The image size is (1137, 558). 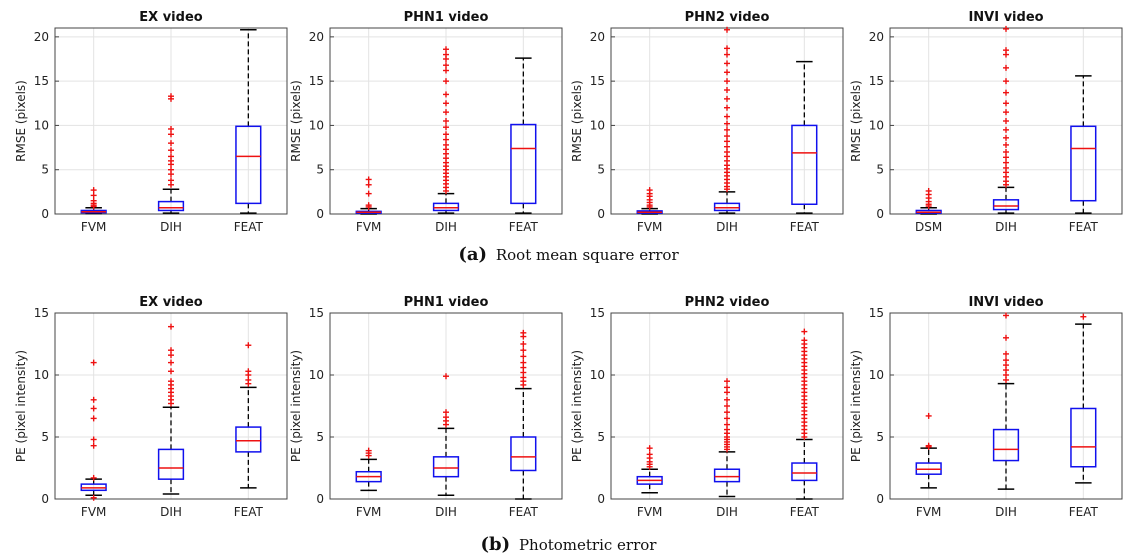 I want to click on caption-b-label: (b), so click(x=495, y=544).